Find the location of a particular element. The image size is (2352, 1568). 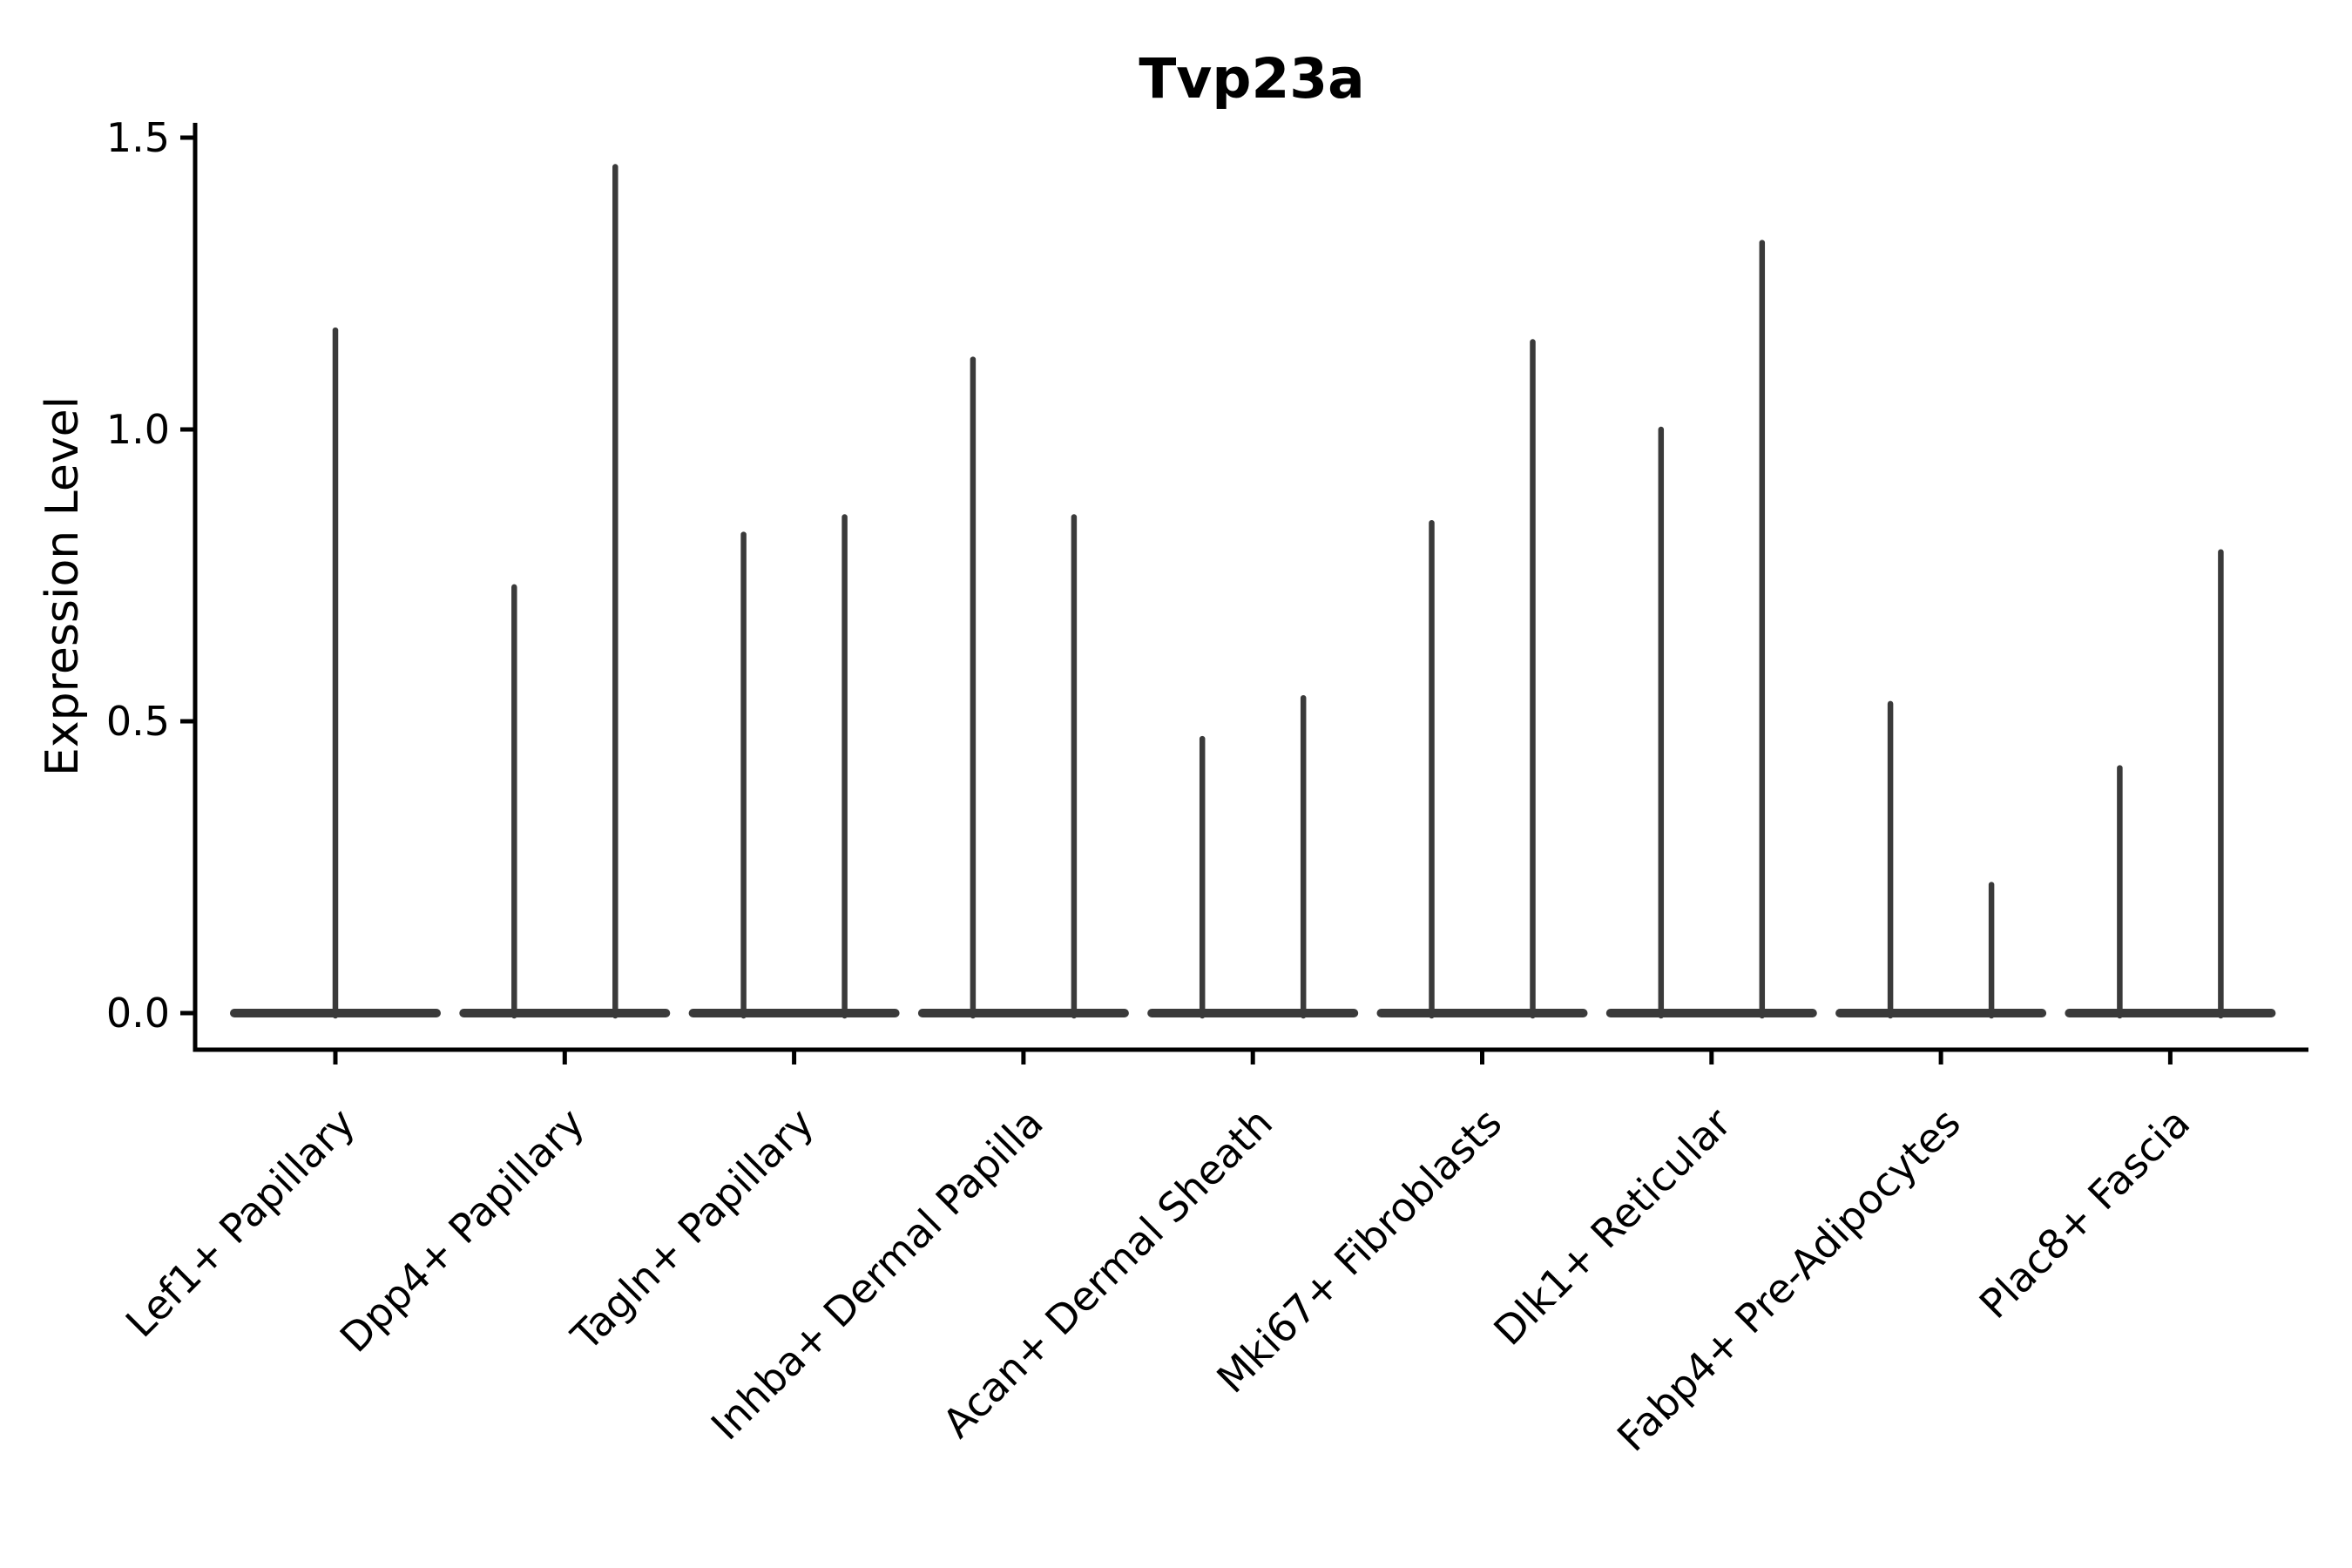

chart-title: Tvp23a is located at coordinates (1251, 79).